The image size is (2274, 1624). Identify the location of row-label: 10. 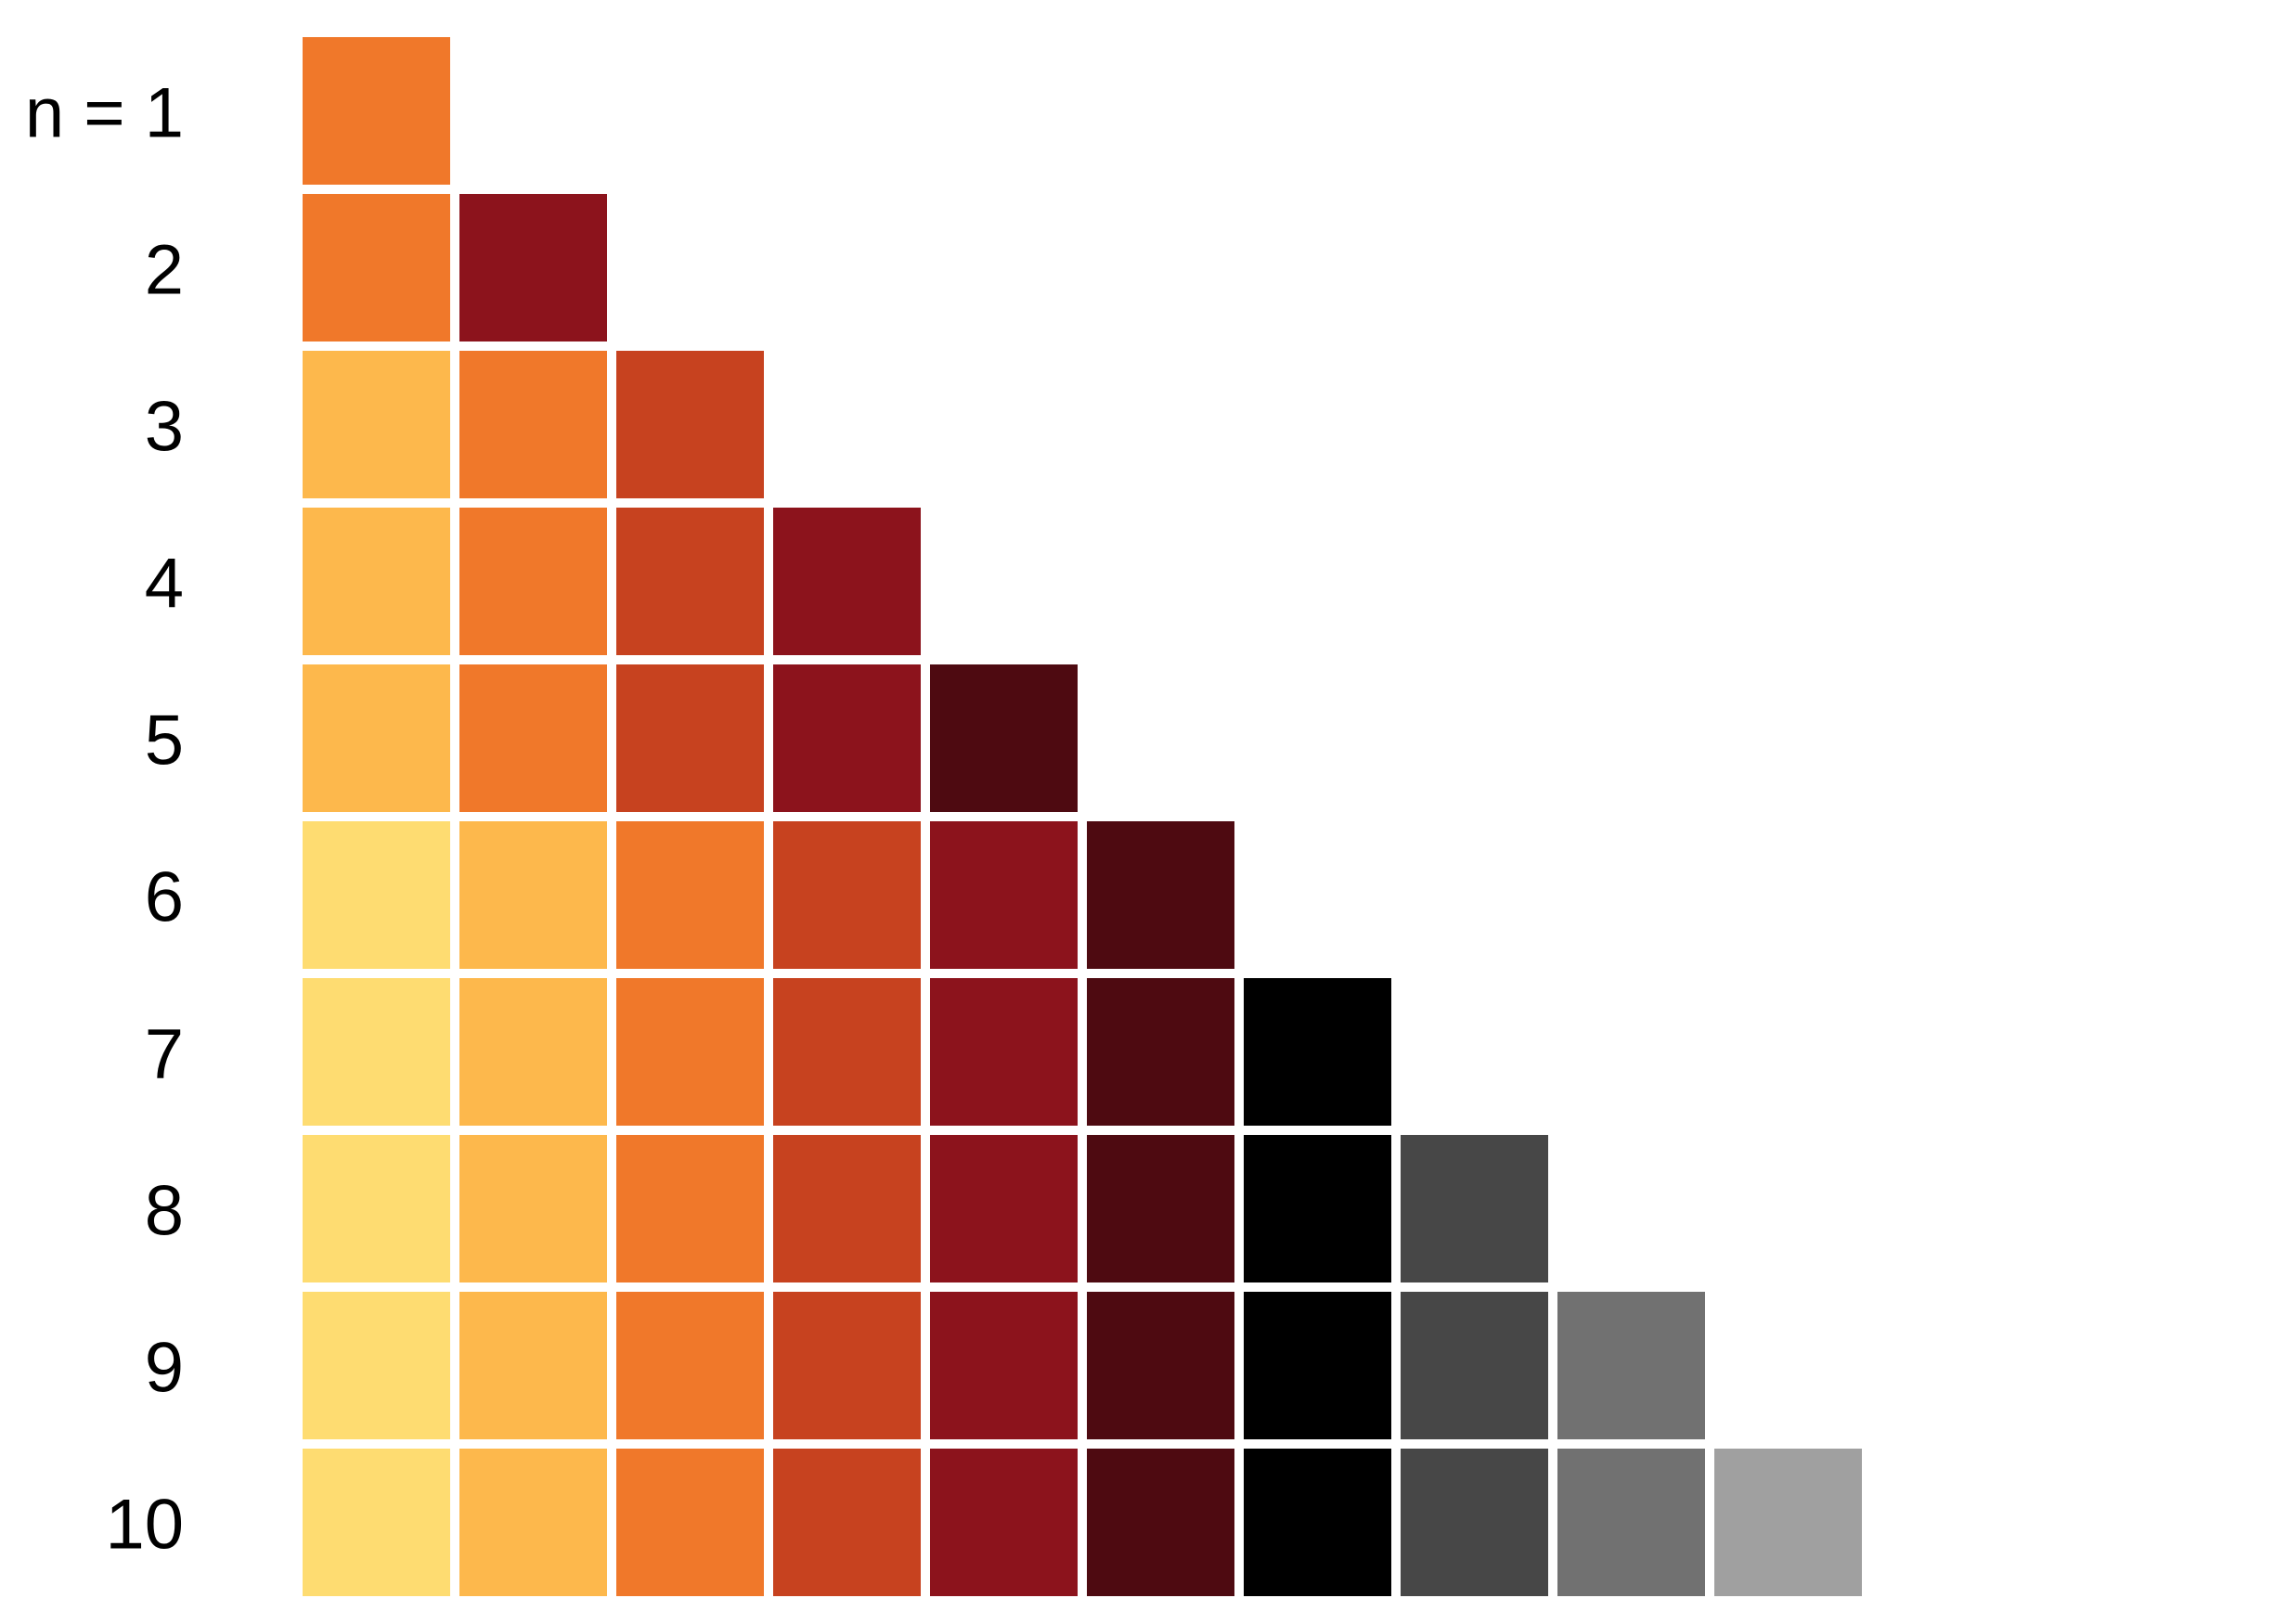
(144, 1526).